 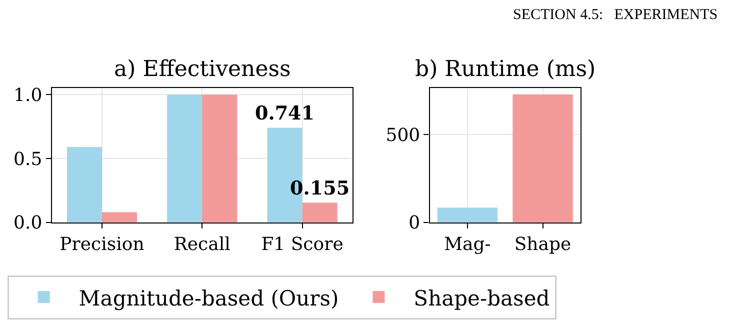 I want to click on x-tick-label: F1 Score, so click(x=302, y=245).